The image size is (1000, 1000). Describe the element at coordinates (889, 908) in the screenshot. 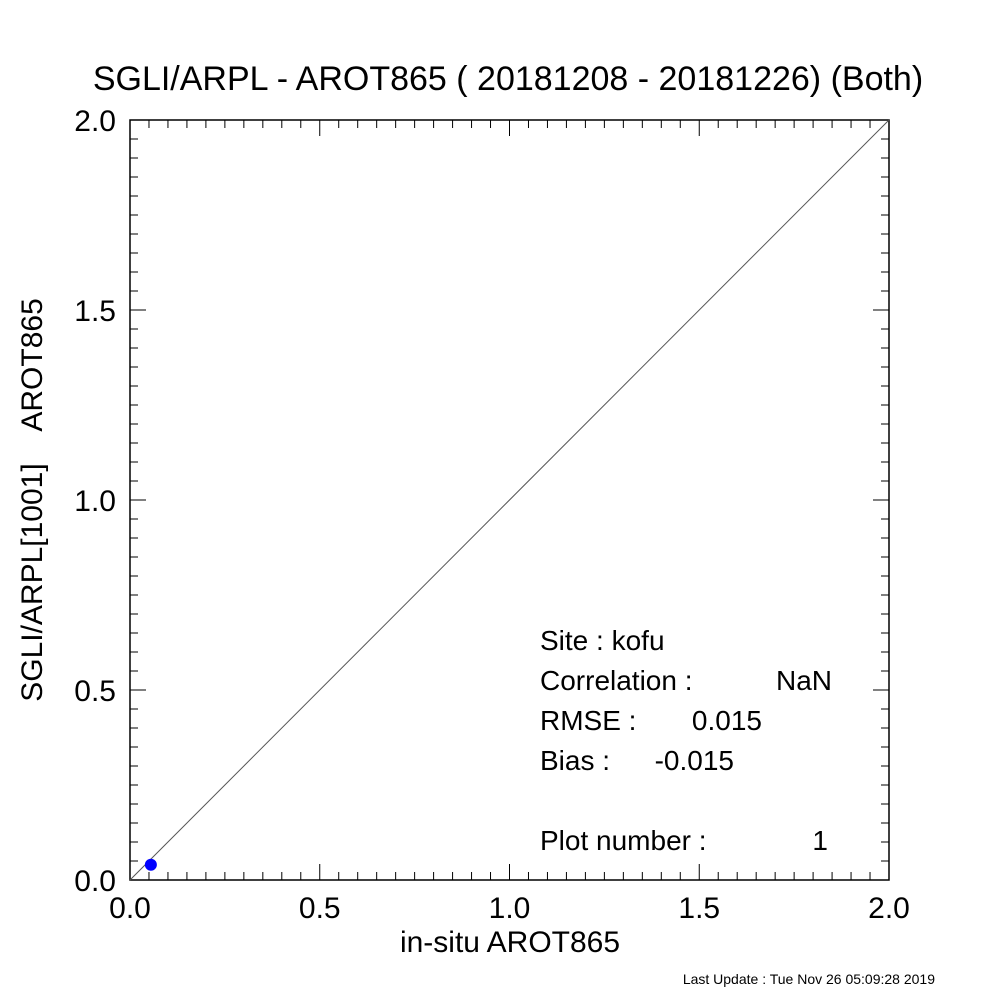

I see `x-tick-label: 2.0` at that location.